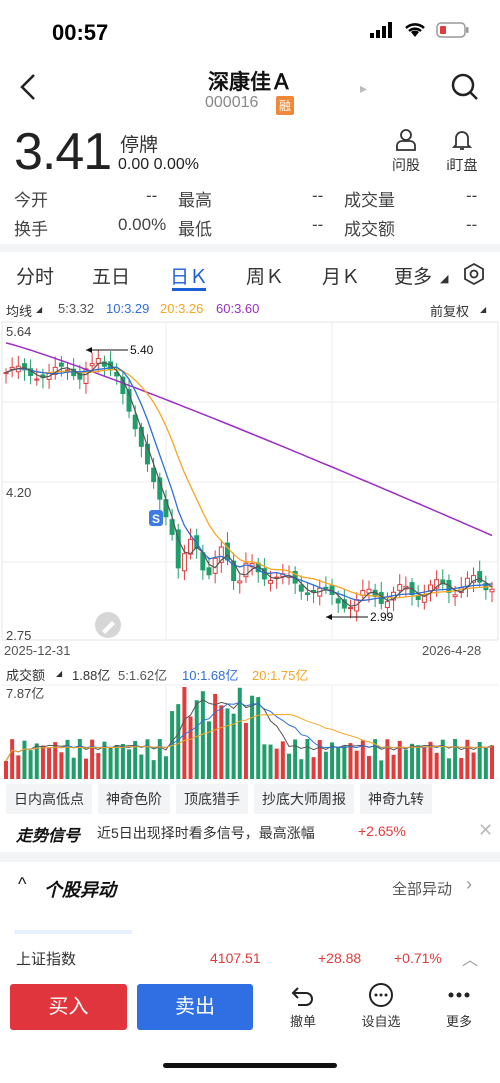 Image resolution: width=500 pixels, height=1083 pixels. Describe the element at coordinates (462, 151) in the screenshot. I see `watch-button: i盯盘` at that location.